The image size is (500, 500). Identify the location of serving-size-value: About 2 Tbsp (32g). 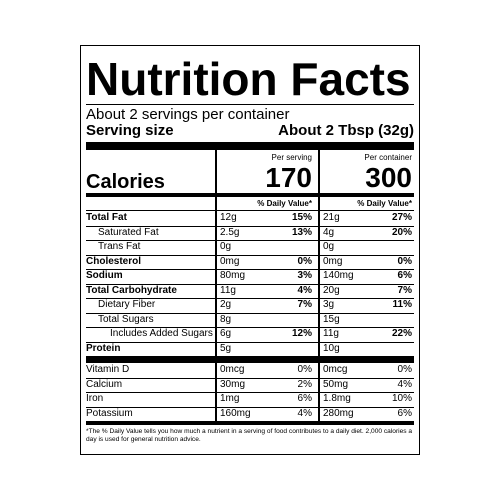
(346, 130).